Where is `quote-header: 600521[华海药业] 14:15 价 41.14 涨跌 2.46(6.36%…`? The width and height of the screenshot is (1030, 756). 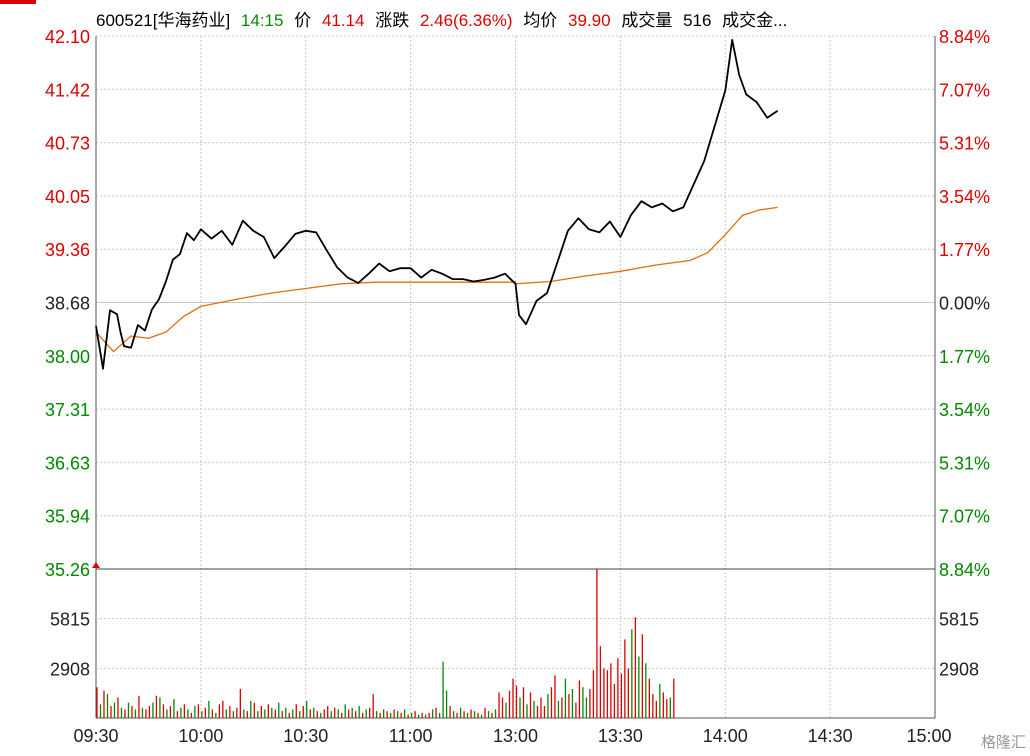 quote-header: 600521[华海药业] 14:15 价 41.14 涨跌 2.46(6.36%… is located at coordinates (444, 19).